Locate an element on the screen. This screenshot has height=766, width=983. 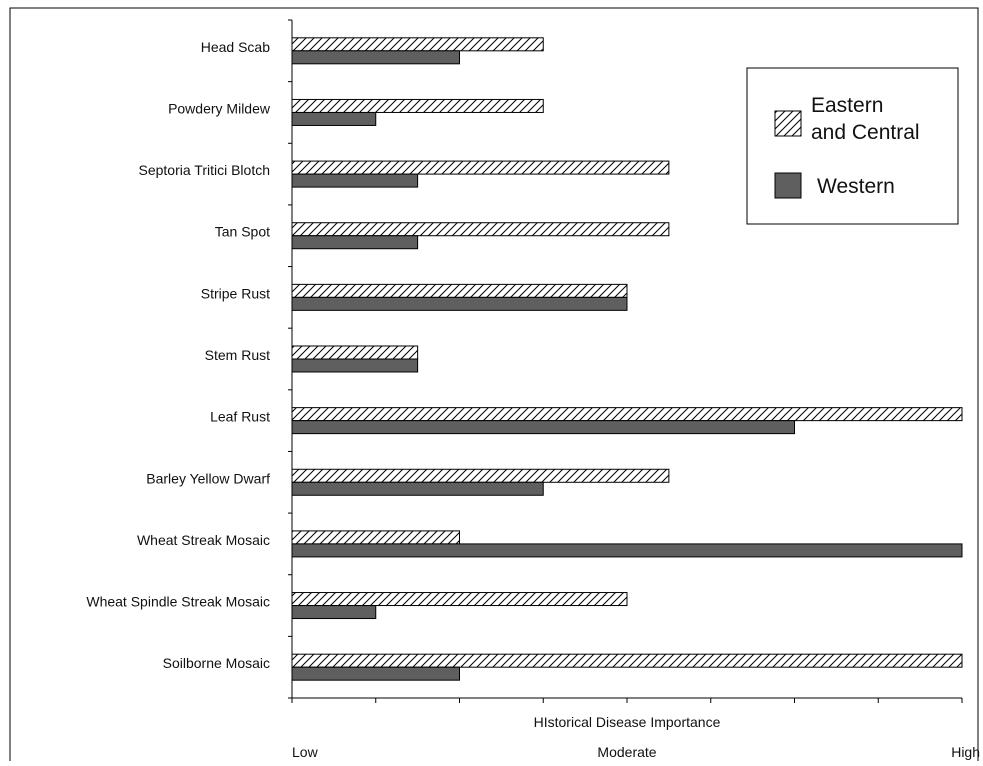
x-level-label-low: Low is located at coordinates (305, 752).